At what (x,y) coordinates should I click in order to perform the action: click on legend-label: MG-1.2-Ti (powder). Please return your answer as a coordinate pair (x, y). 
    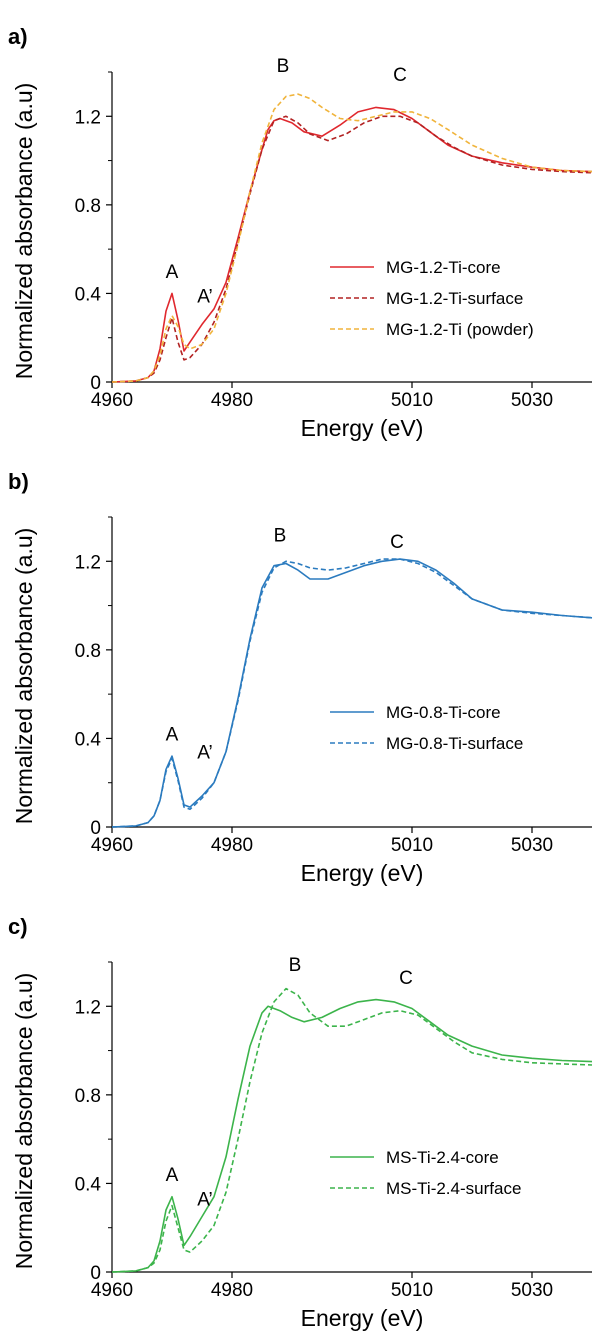
    Looking at the image, I should click on (460, 329).